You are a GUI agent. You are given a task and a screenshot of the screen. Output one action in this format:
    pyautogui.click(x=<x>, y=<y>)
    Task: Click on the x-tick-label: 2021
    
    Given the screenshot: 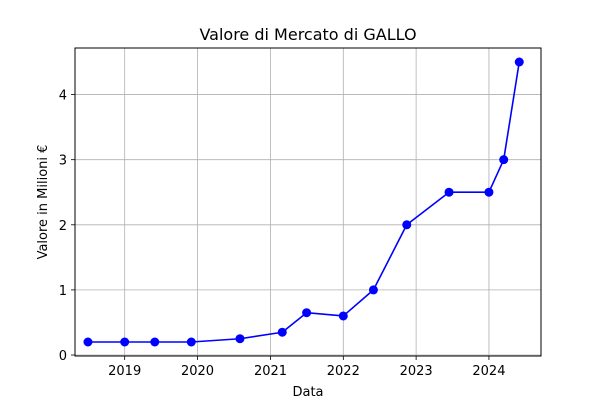 What is the action you would take?
    pyautogui.click(x=270, y=371)
    